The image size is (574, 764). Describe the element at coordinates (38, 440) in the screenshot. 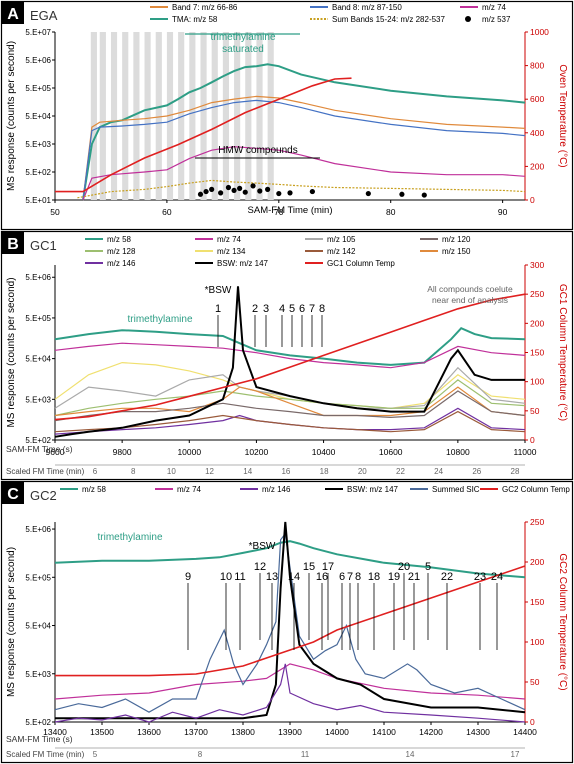

I see `y-tick-label: 5.E+02` at that location.